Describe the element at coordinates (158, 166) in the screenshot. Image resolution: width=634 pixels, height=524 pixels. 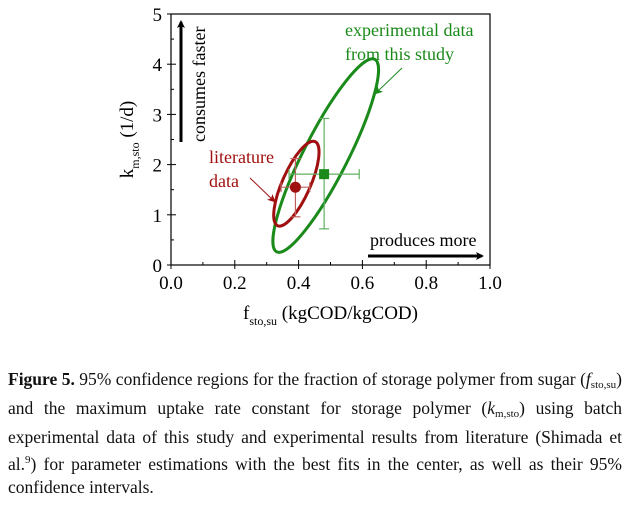
I see `y-tick-label: 2` at that location.